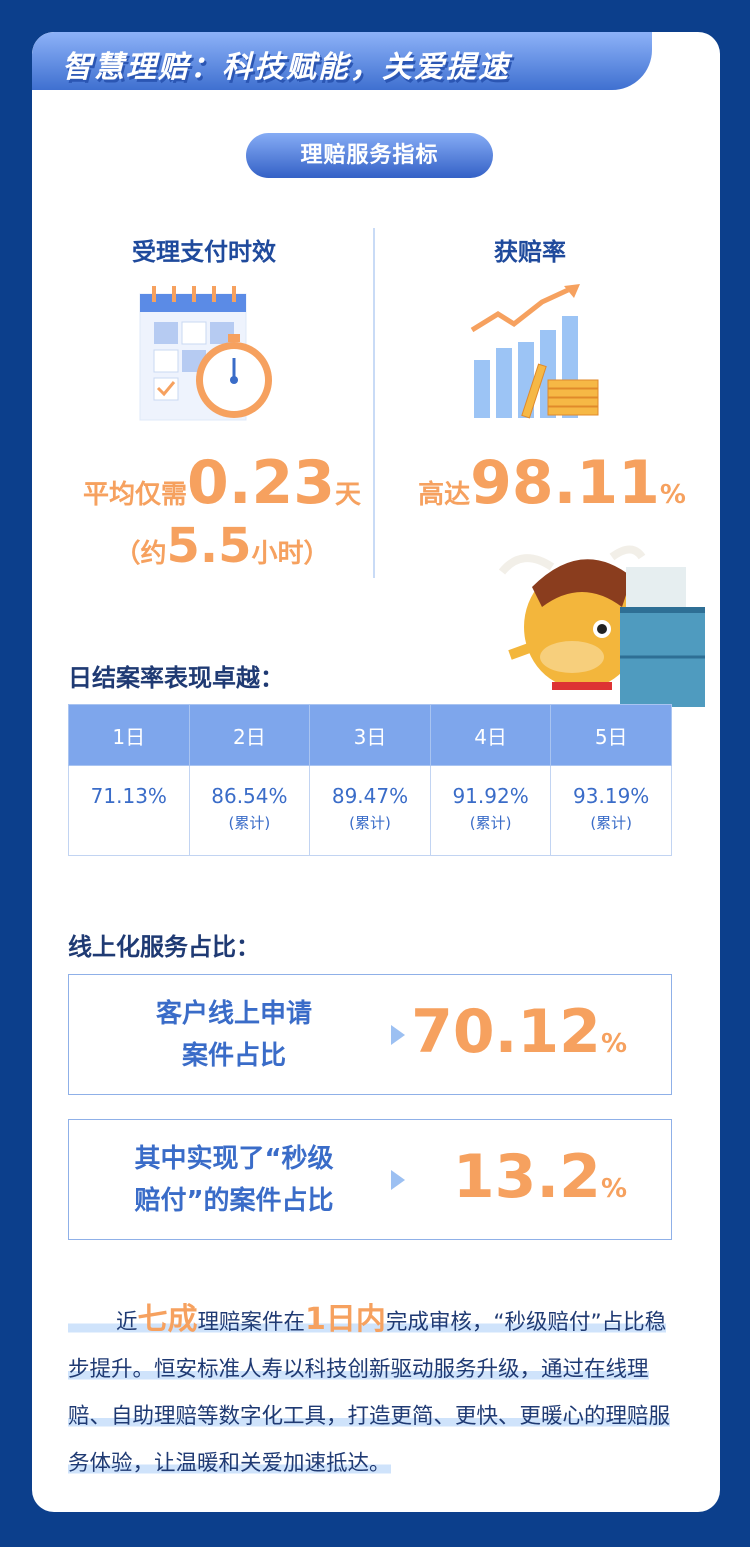 This screenshot has height=1547, width=750. What do you see at coordinates (506, 1032) in the screenshot?
I see `value-number: 70.12` at bounding box center [506, 1032].